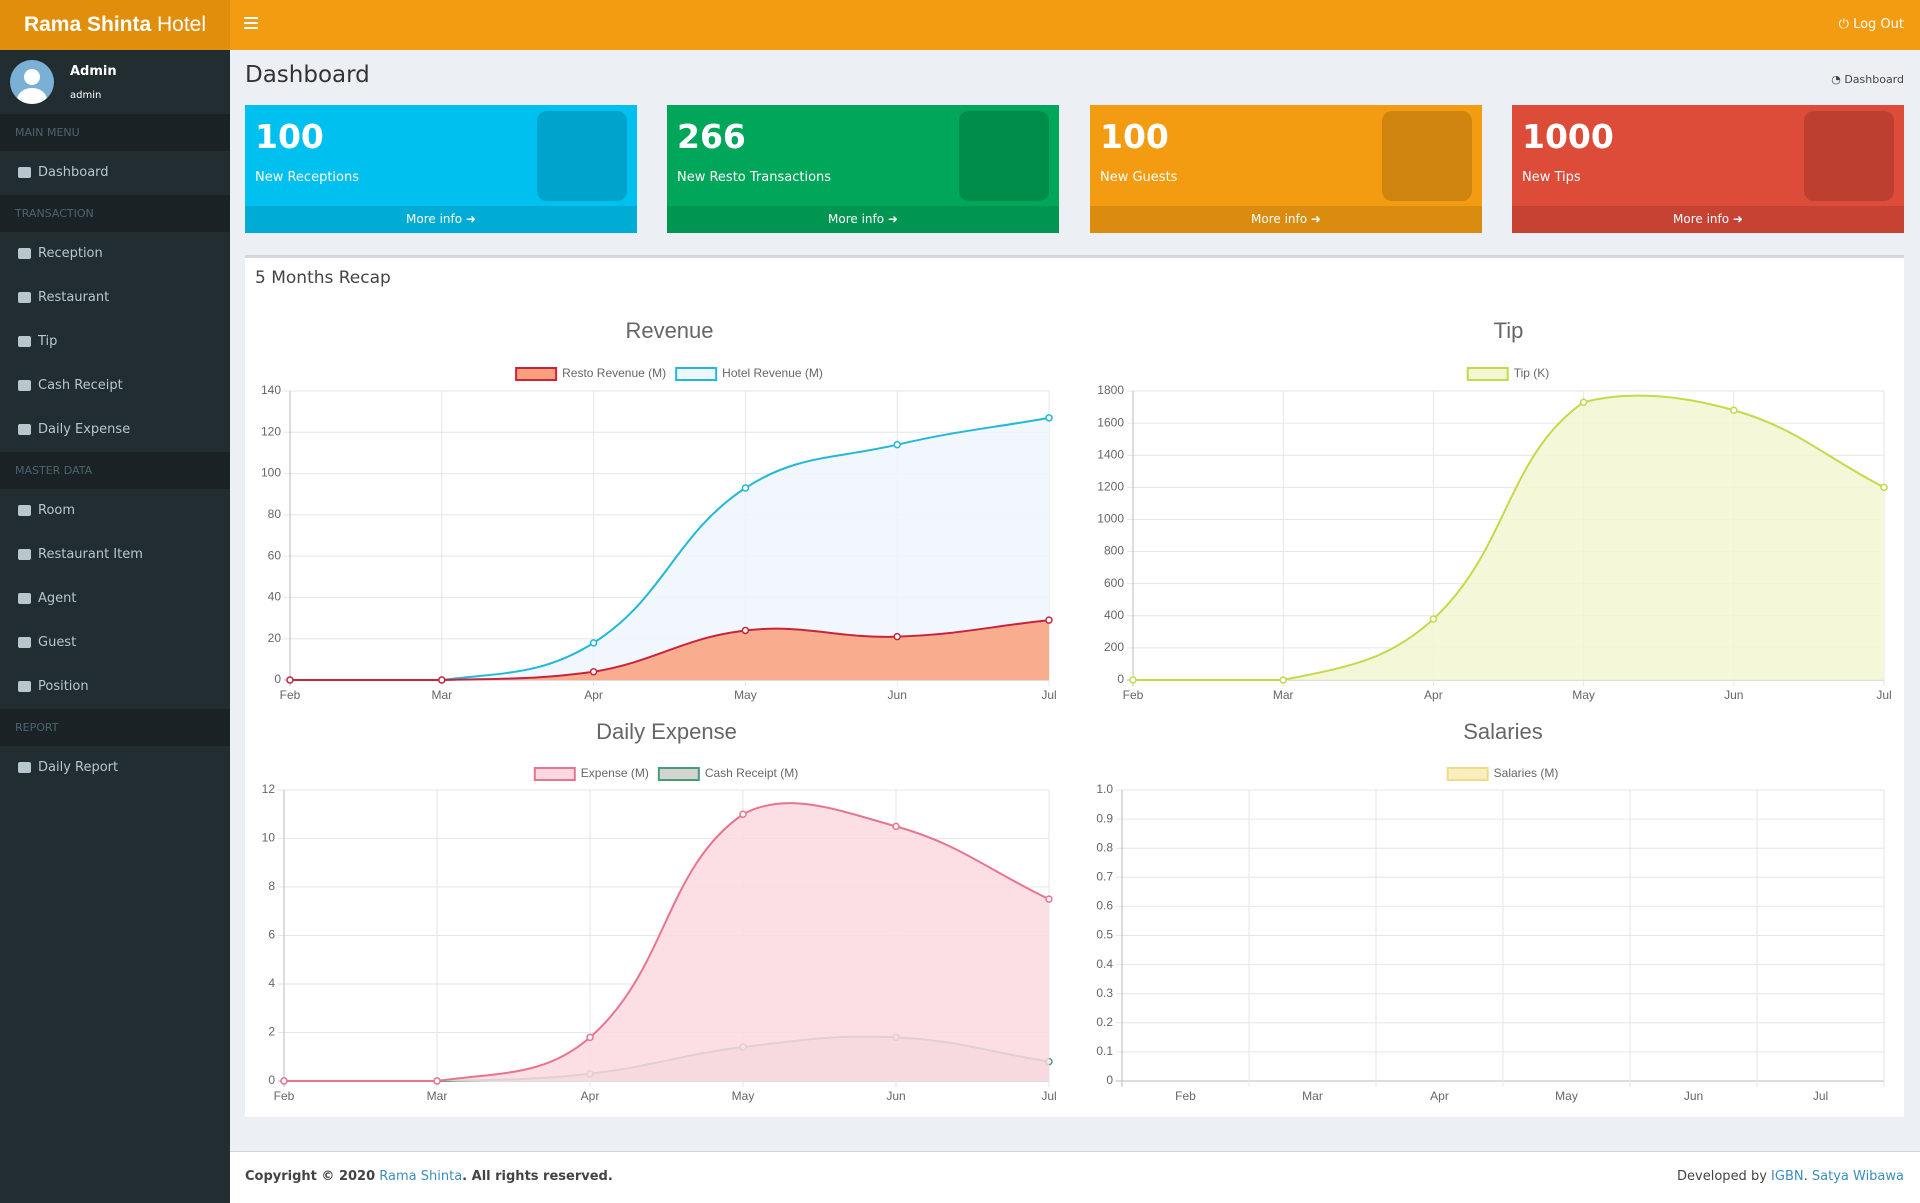  Describe the element at coordinates (80, 385) in the screenshot. I see `menu-label: Cash Receipt` at that location.